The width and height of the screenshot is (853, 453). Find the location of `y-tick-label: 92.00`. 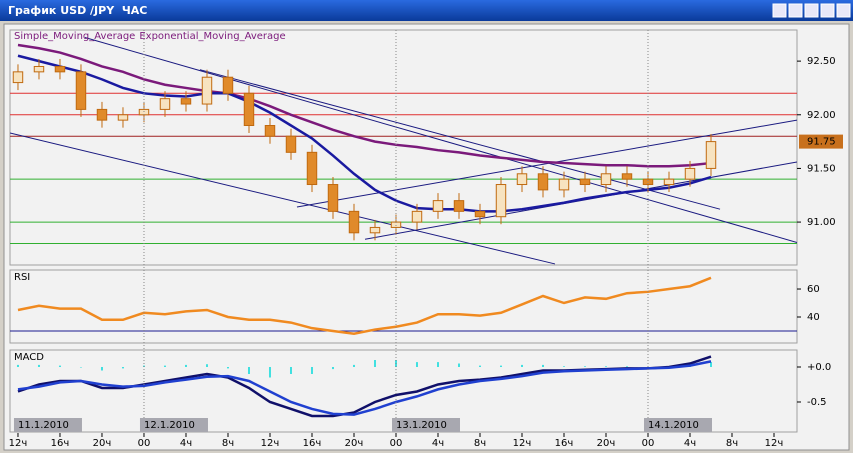

y-tick-label: 92.00 is located at coordinates (821, 115).